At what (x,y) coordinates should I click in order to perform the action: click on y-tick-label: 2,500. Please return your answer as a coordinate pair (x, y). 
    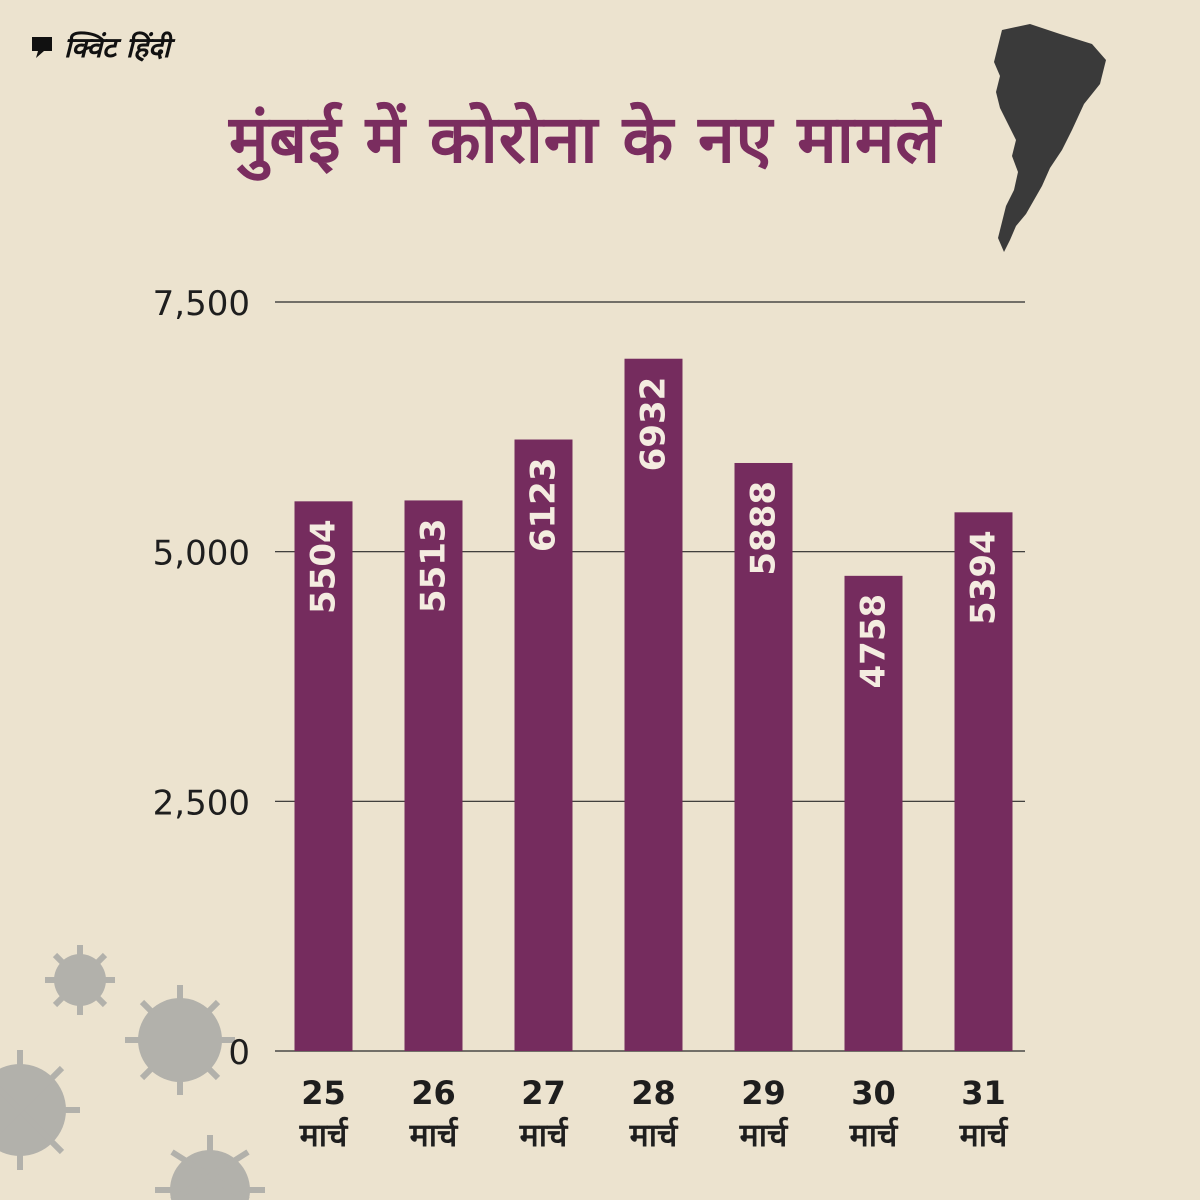
    Looking at the image, I should click on (201, 803).